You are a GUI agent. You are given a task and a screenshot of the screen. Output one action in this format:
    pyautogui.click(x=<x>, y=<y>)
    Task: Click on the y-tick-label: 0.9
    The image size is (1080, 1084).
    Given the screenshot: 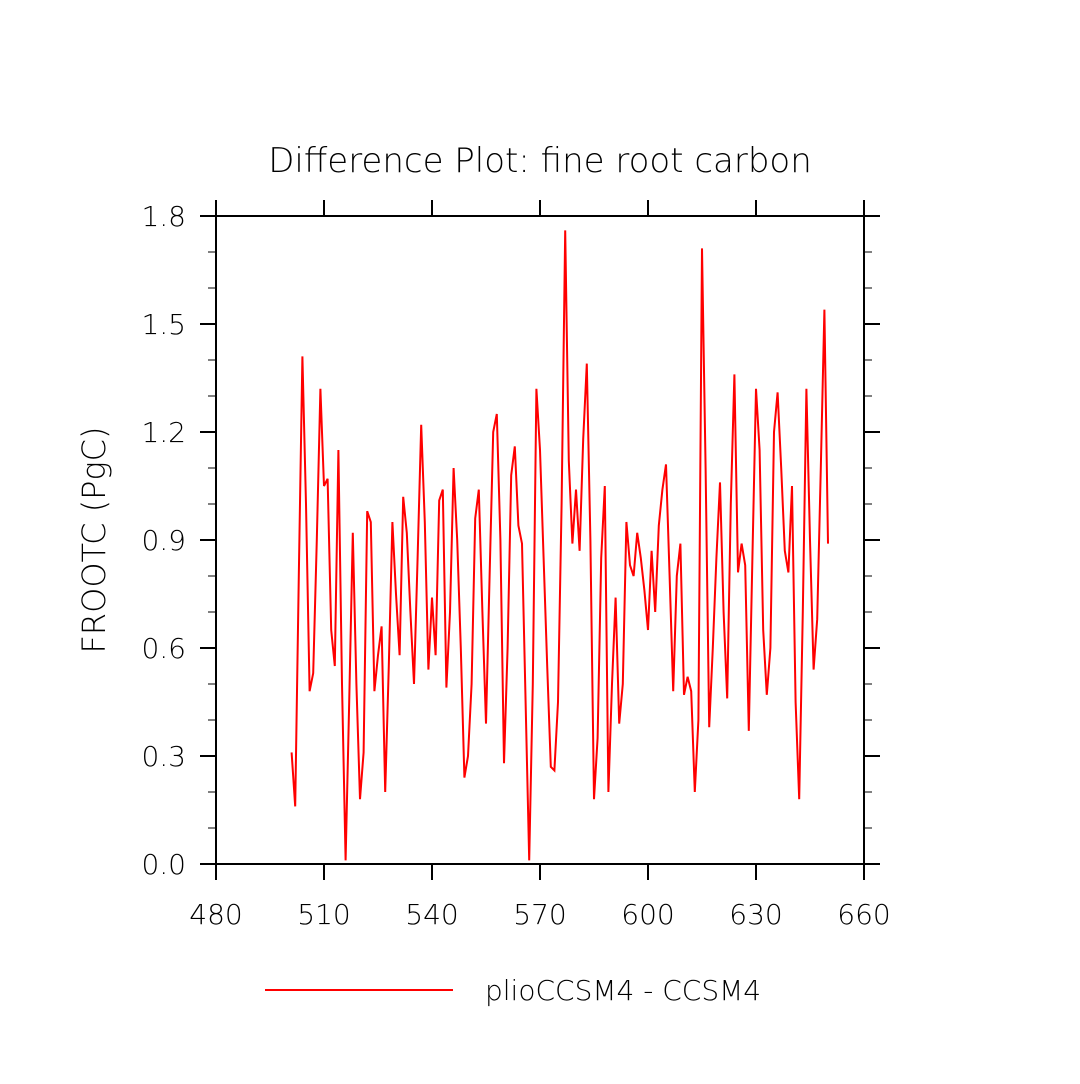 What is the action you would take?
    pyautogui.click(x=163, y=540)
    